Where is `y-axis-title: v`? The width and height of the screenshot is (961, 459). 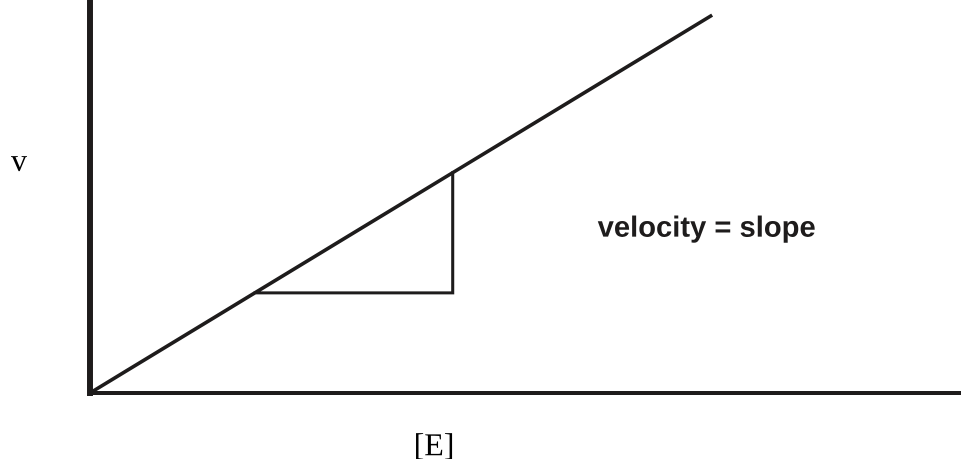
y-axis-title: v is located at coordinates (19, 164).